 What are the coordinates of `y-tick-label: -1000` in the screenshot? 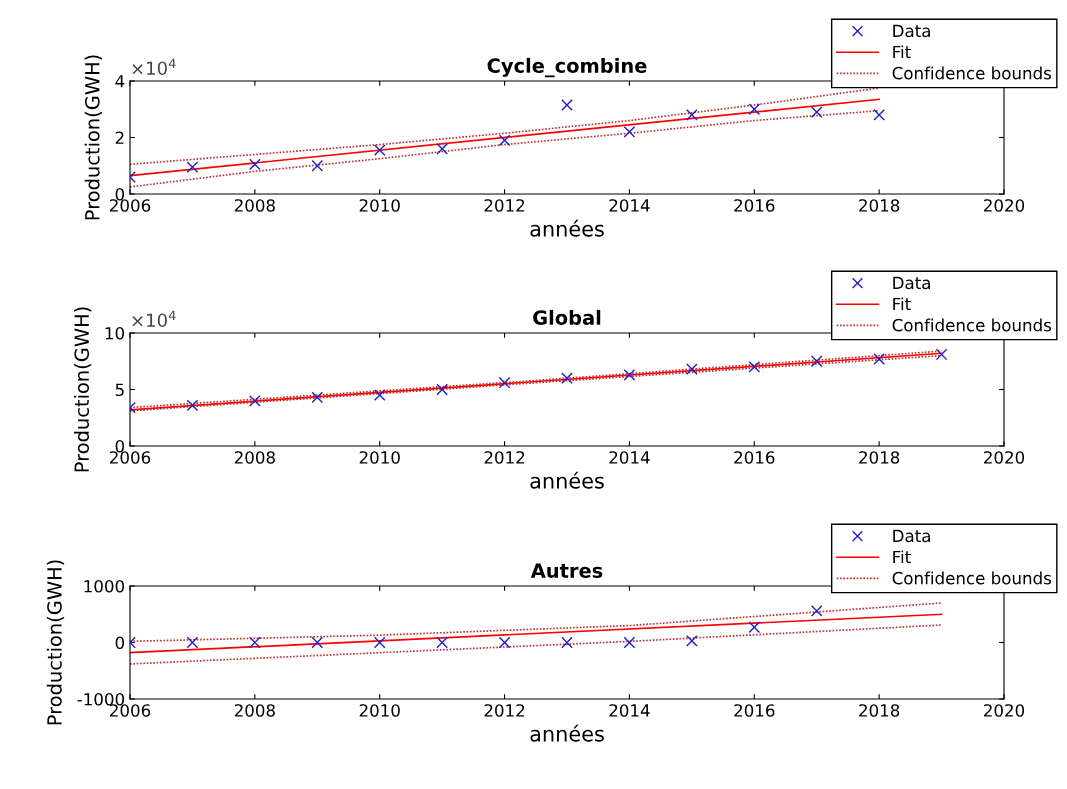 It's located at (101, 699).